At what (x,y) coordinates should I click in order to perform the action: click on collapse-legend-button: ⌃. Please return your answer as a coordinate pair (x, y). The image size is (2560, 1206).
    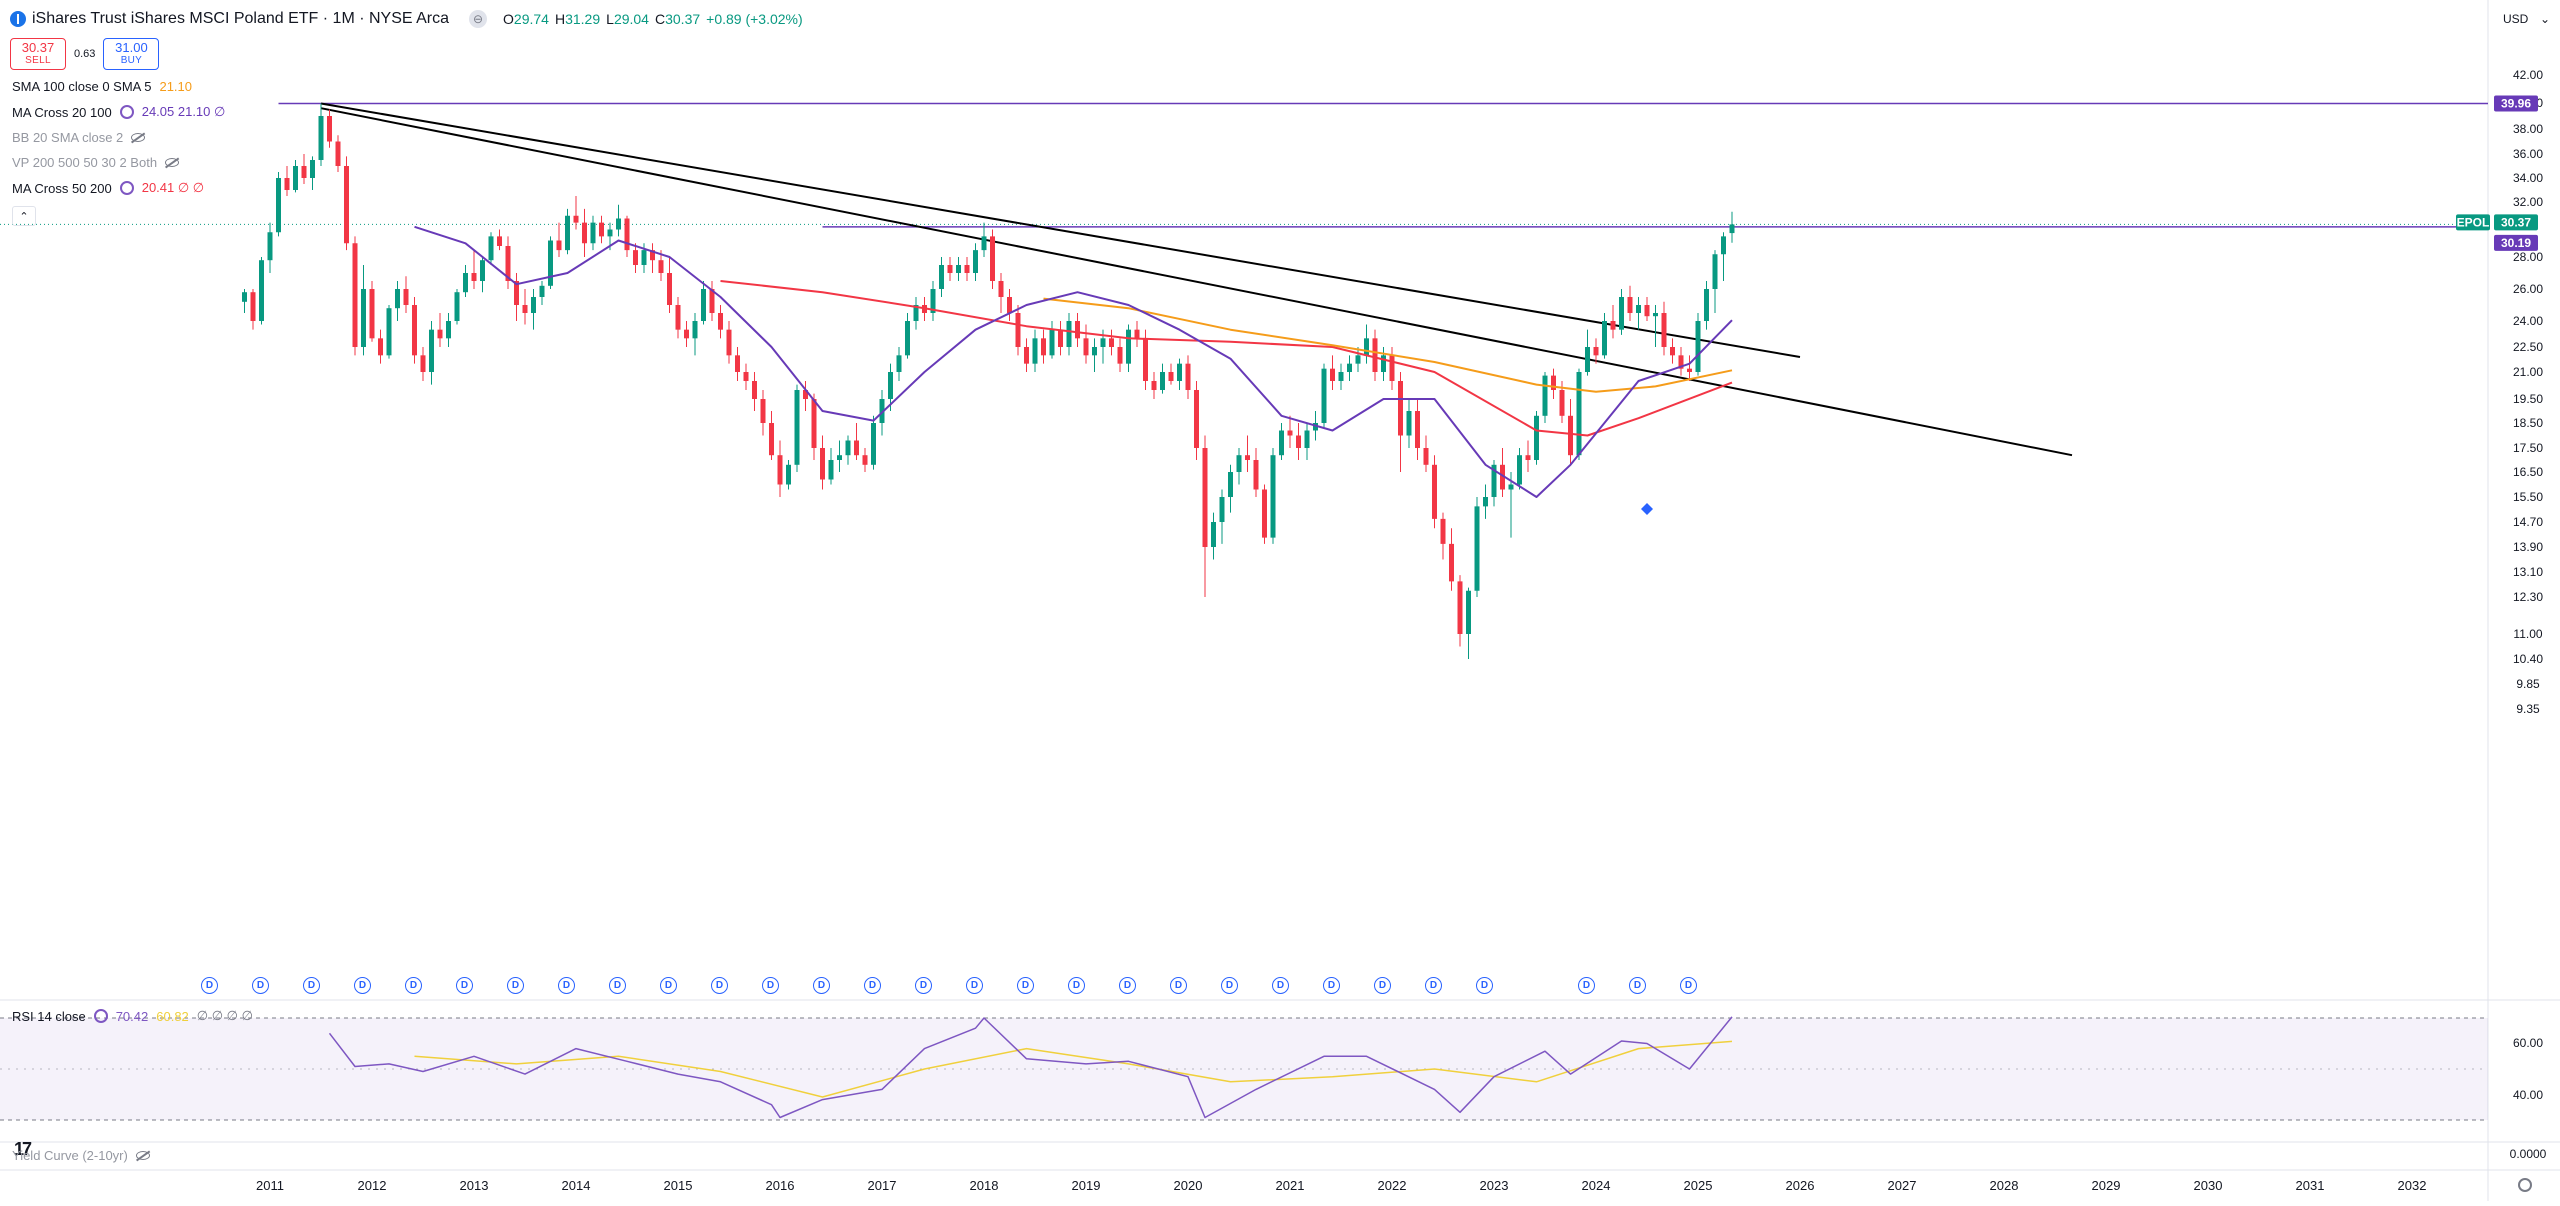
    Looking at the image, I should click on (24, 216).